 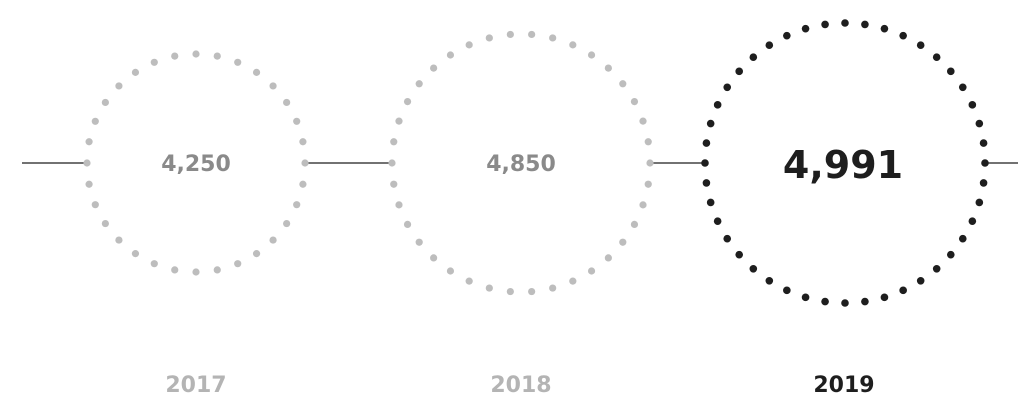 I want to click on milestone-value-2019: 4,991, so click(x=843, y=165).